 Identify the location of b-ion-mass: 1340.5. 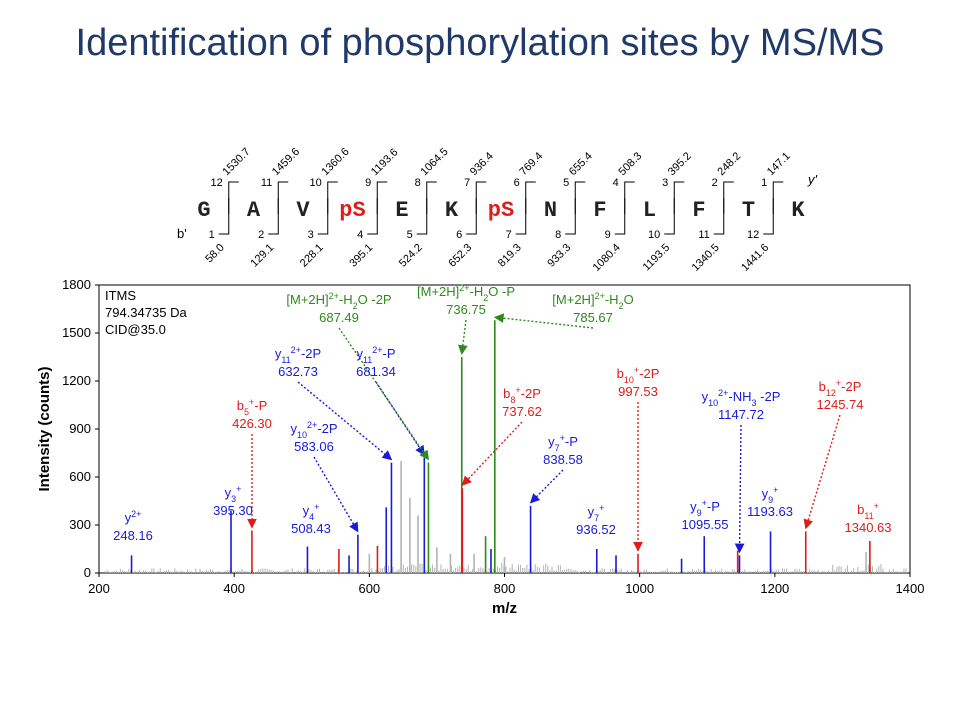
(706, 258).